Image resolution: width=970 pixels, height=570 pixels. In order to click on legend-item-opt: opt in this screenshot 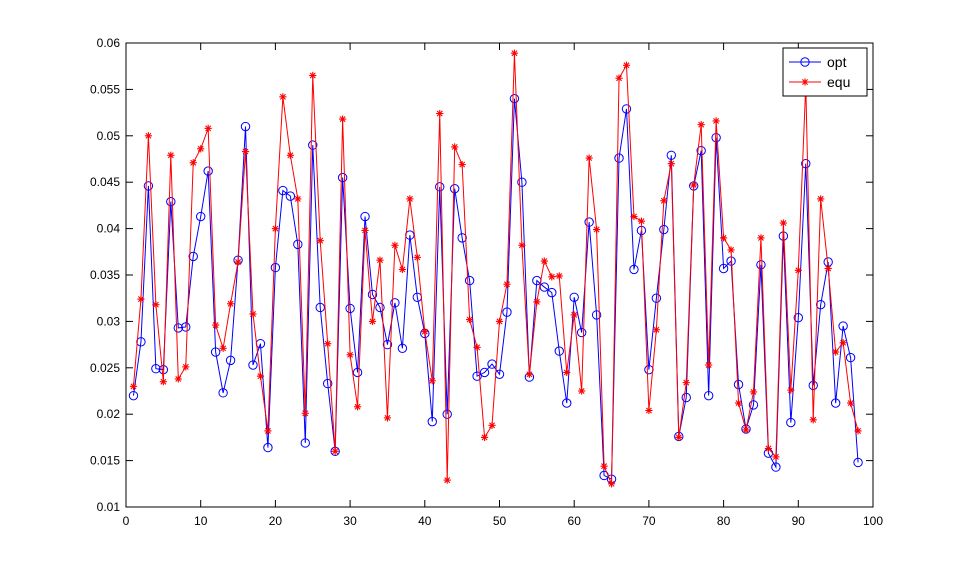, I will do `click(818, 62)`.